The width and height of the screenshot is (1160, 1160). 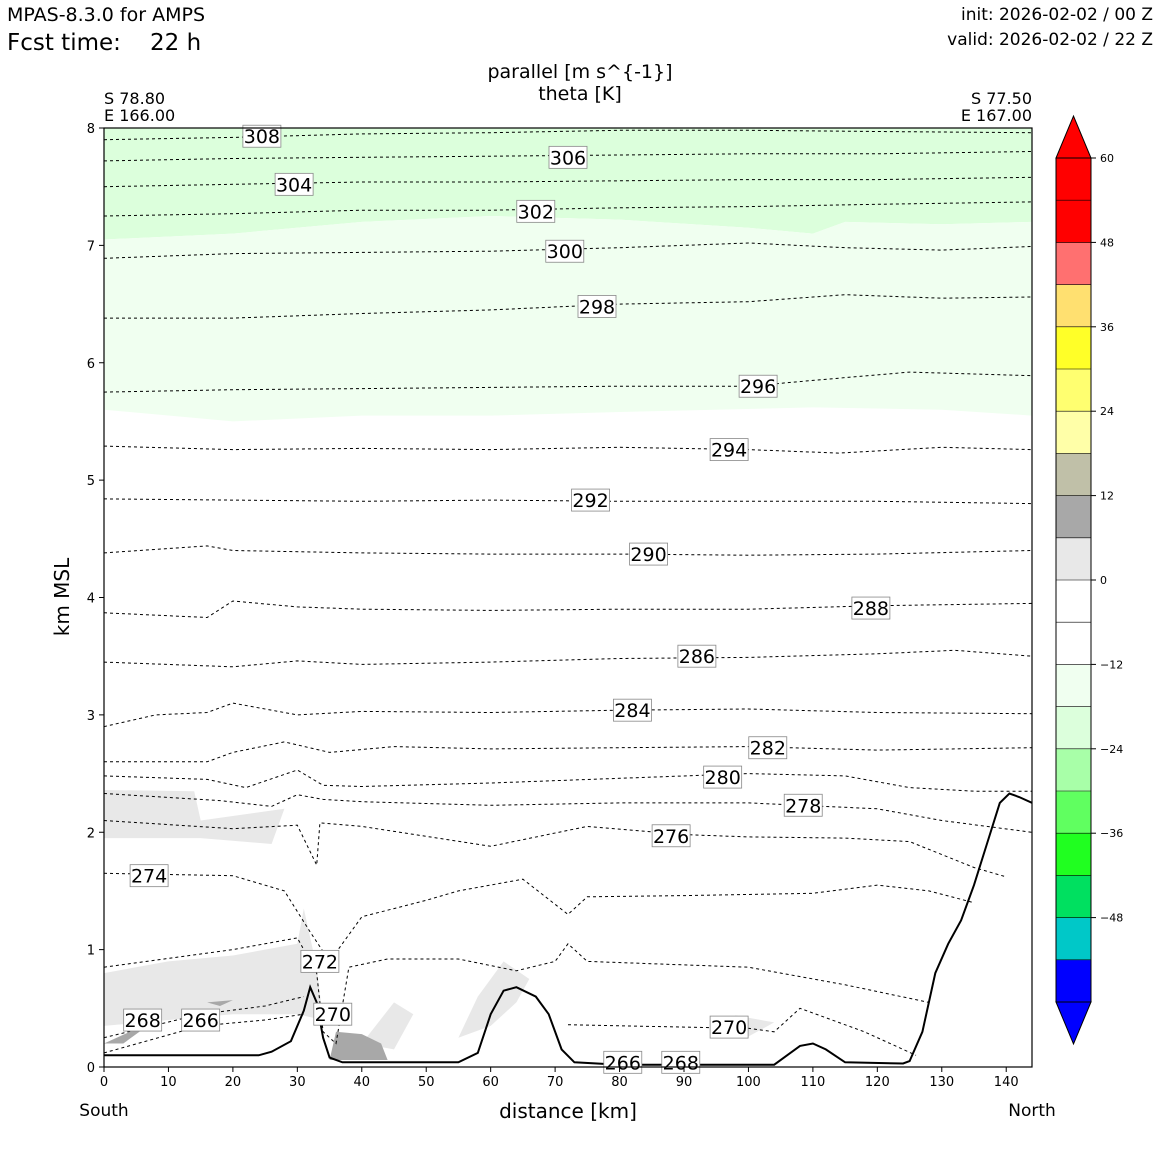 I want to click on left-end-latitude: S 78.80, so click(x=135, y=98).